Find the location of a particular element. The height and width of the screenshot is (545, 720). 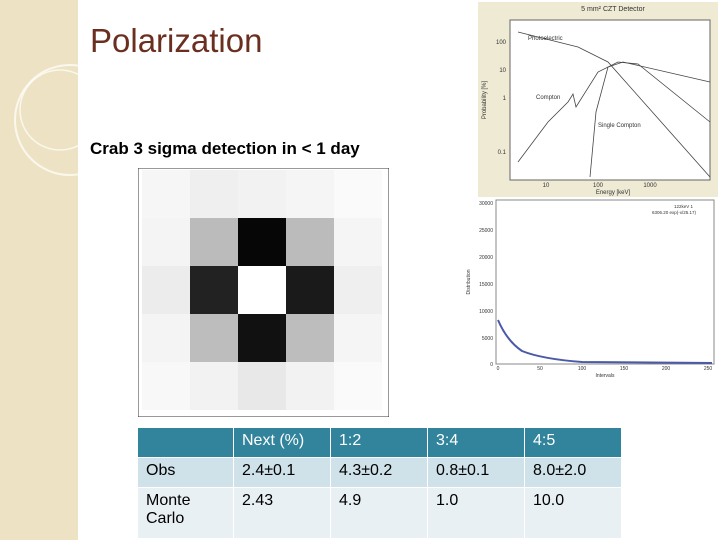

cell: 2.4±0.1 is located at coordinates (282, 472).